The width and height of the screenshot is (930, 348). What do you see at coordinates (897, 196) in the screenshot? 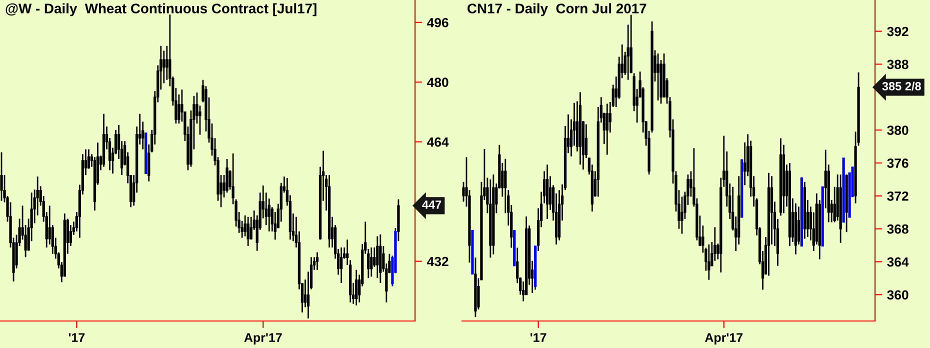
I see `y-tick-label: 372` at bounding box center [897, 196].